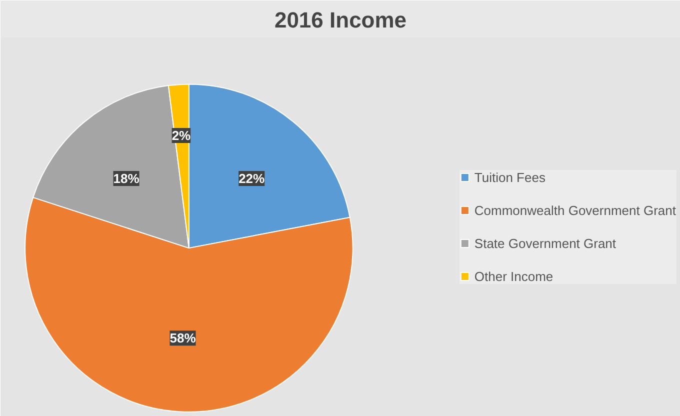  I want to click on data-label: 58%, so click(183, 338).